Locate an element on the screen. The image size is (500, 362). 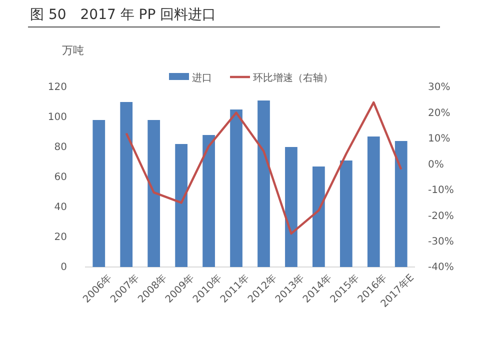
y-tick-label: 20 is located at coordinates (60, 238).